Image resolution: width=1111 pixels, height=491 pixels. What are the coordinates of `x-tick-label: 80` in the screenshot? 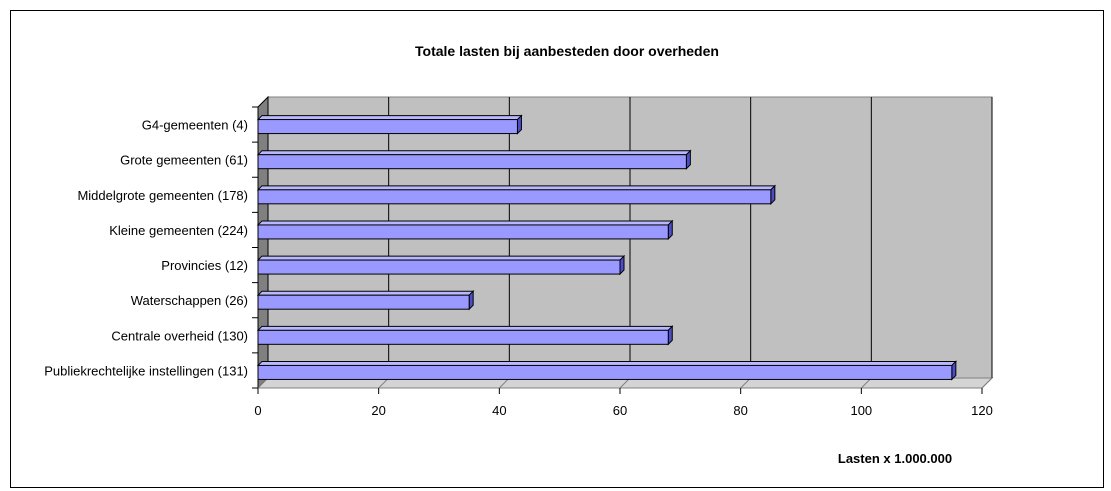 It's located at (740, 410).